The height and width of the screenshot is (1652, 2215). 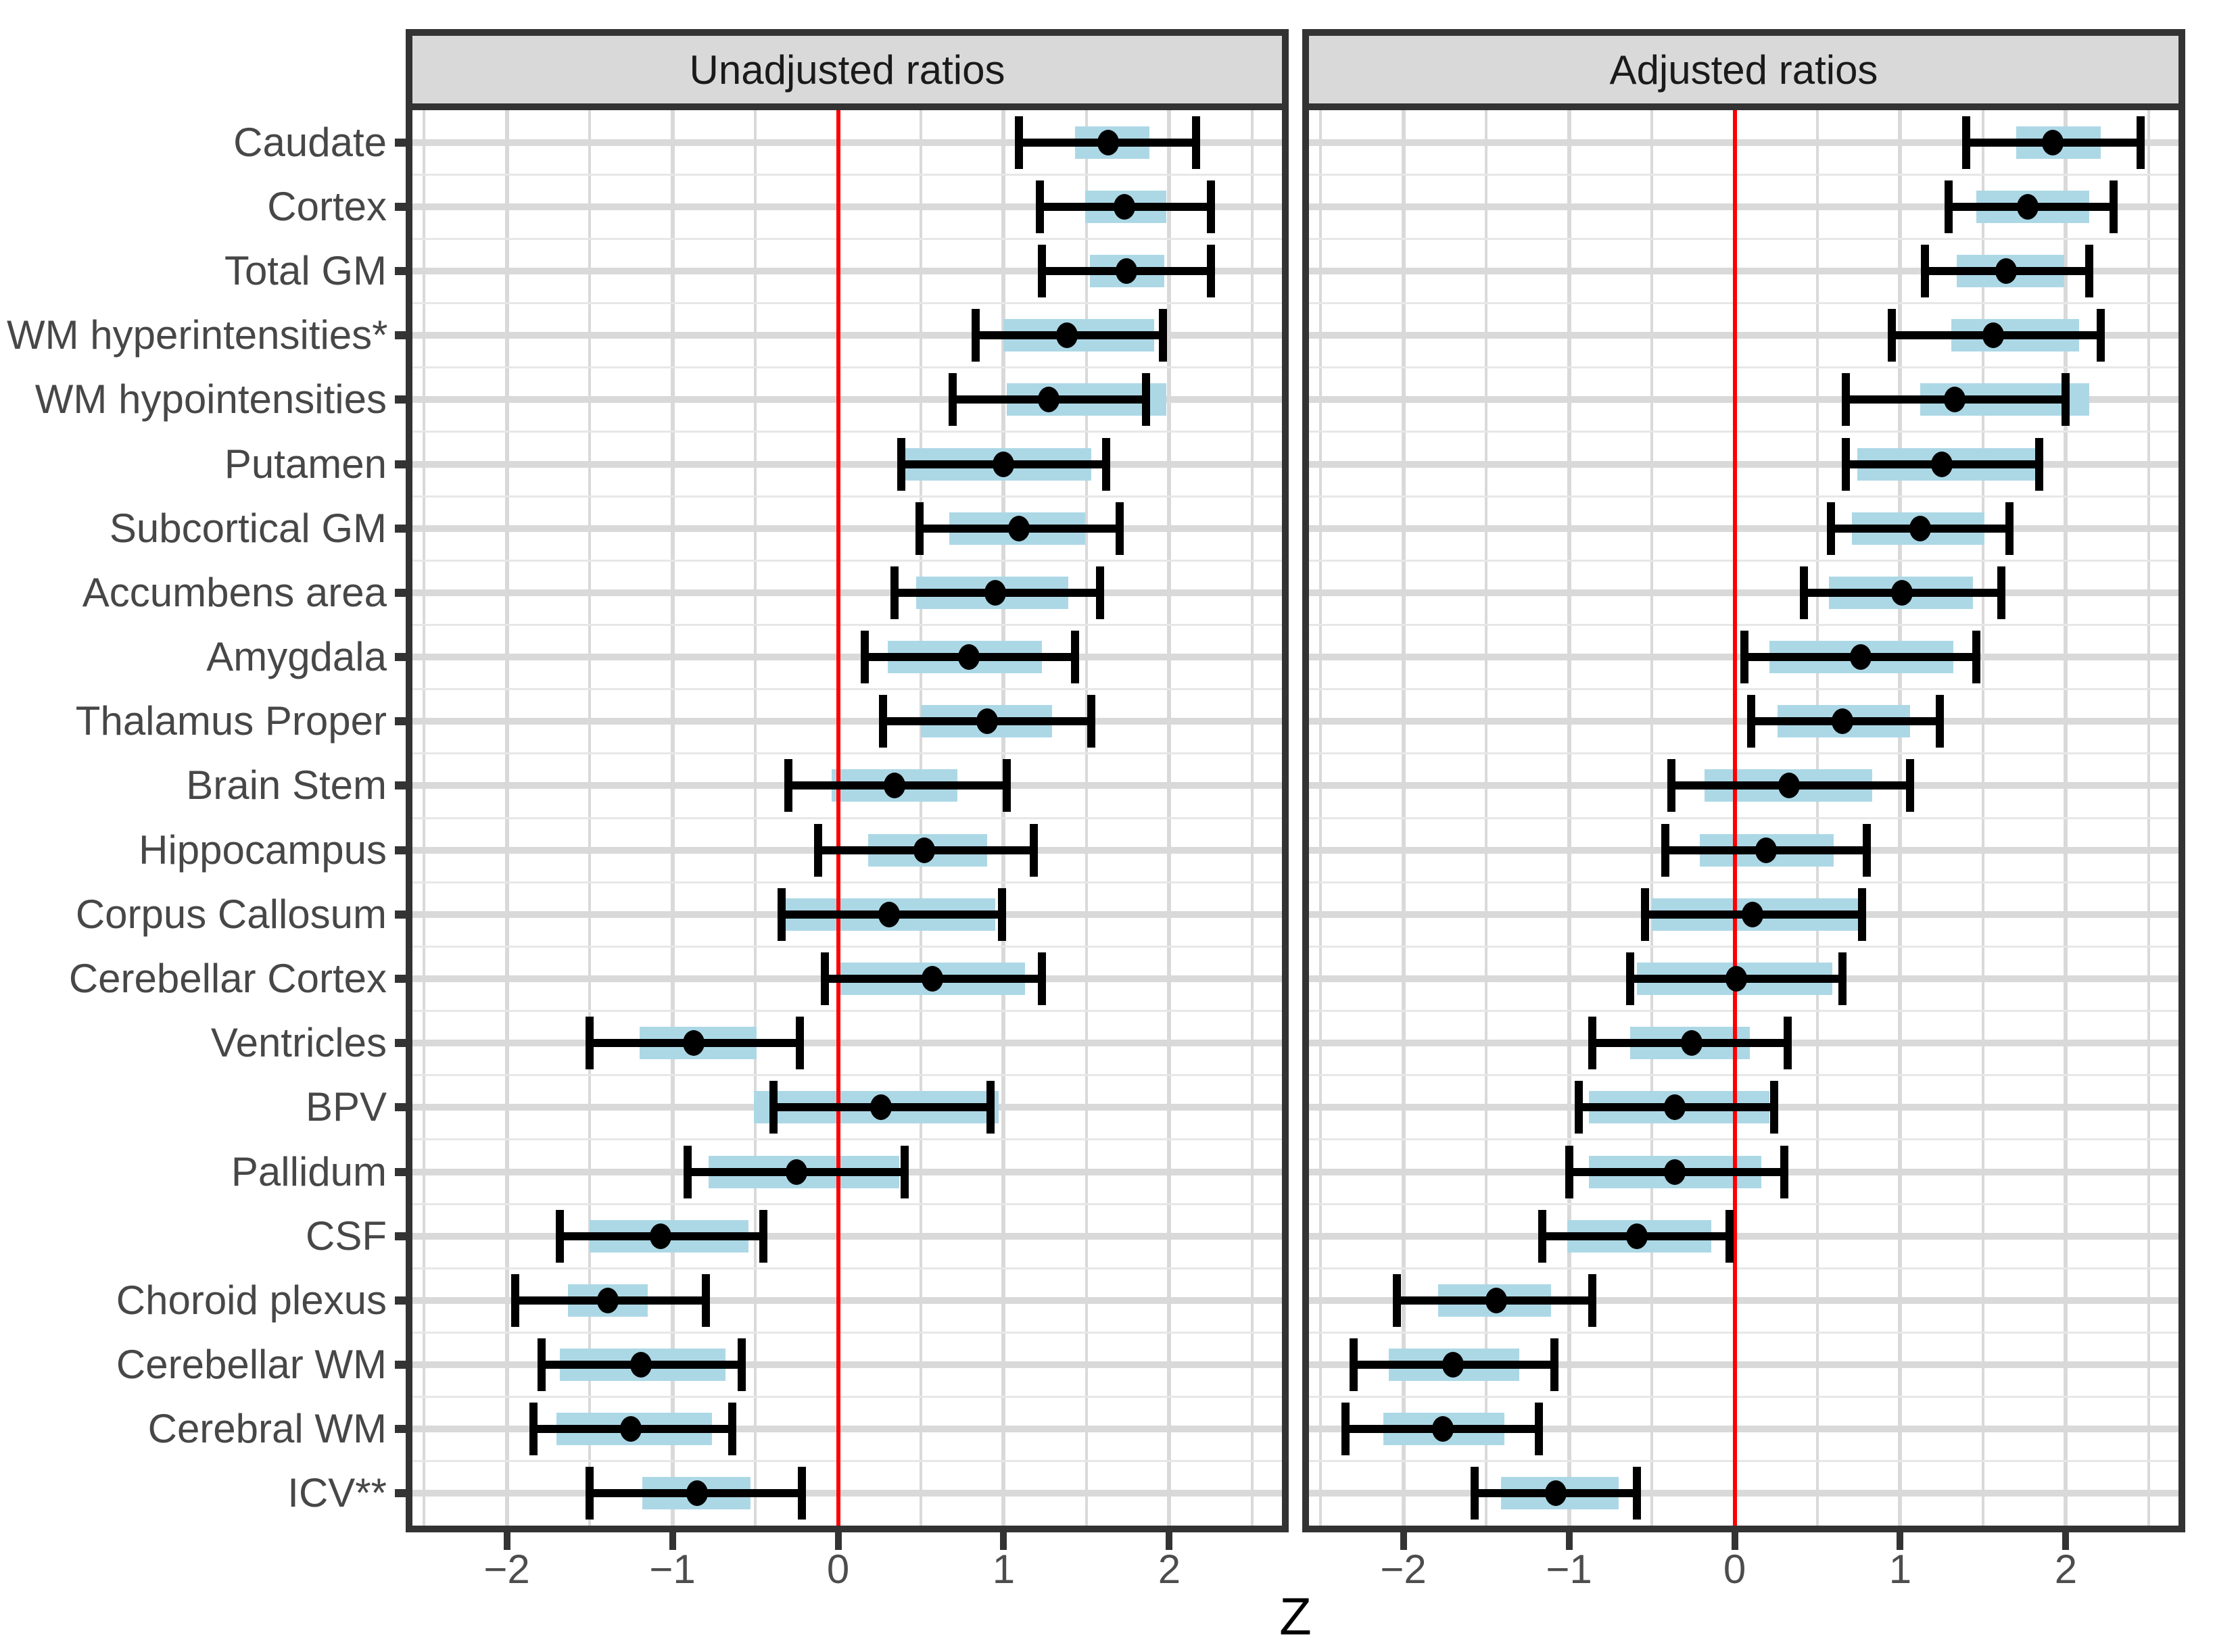 I want to click on y-axis-category-label: CSF, so click(x=346, y=1236).